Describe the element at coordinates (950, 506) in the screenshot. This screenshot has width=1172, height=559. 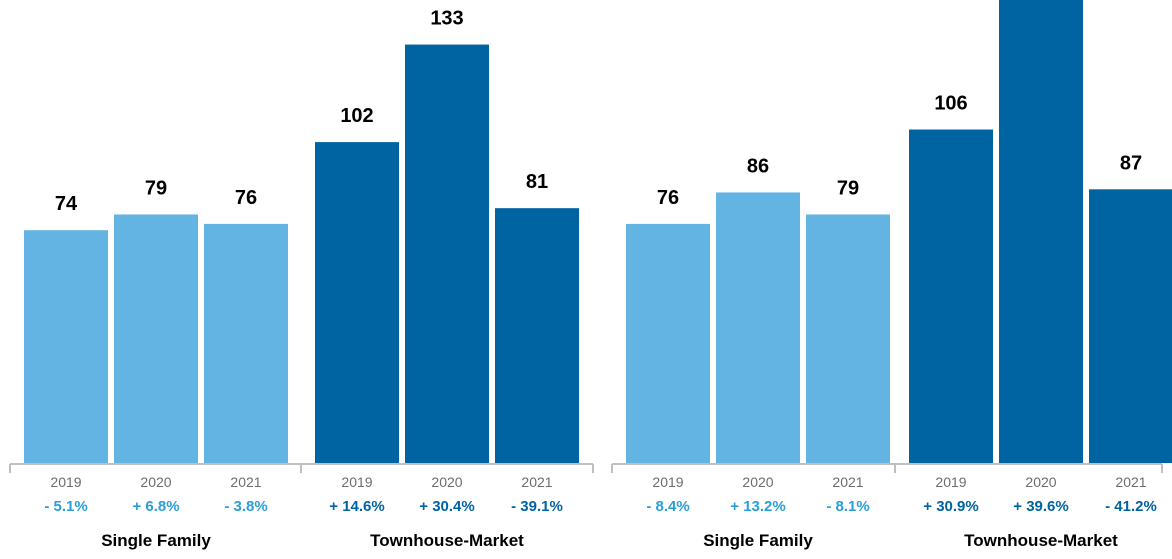
I see `change-percent-label: + 30.9%` at that location.